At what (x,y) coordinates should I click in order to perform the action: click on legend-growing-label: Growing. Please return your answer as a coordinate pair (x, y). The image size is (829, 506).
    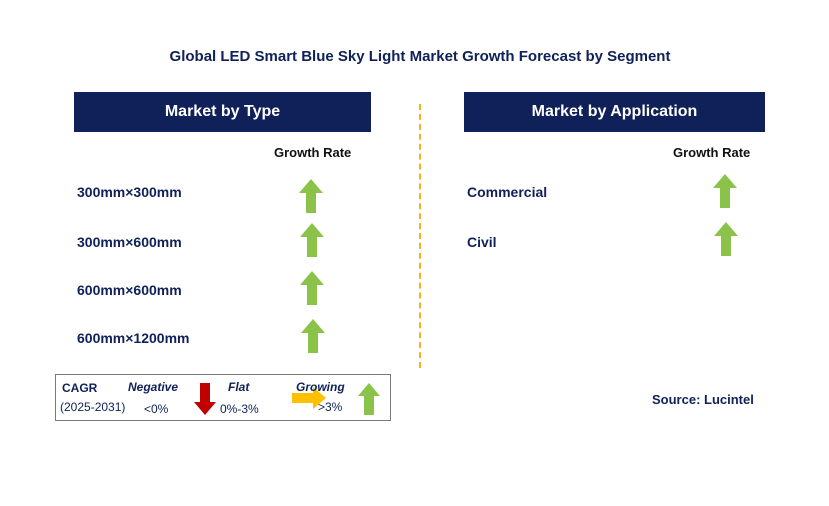
    Looking at the image, I should click on (320, 387).